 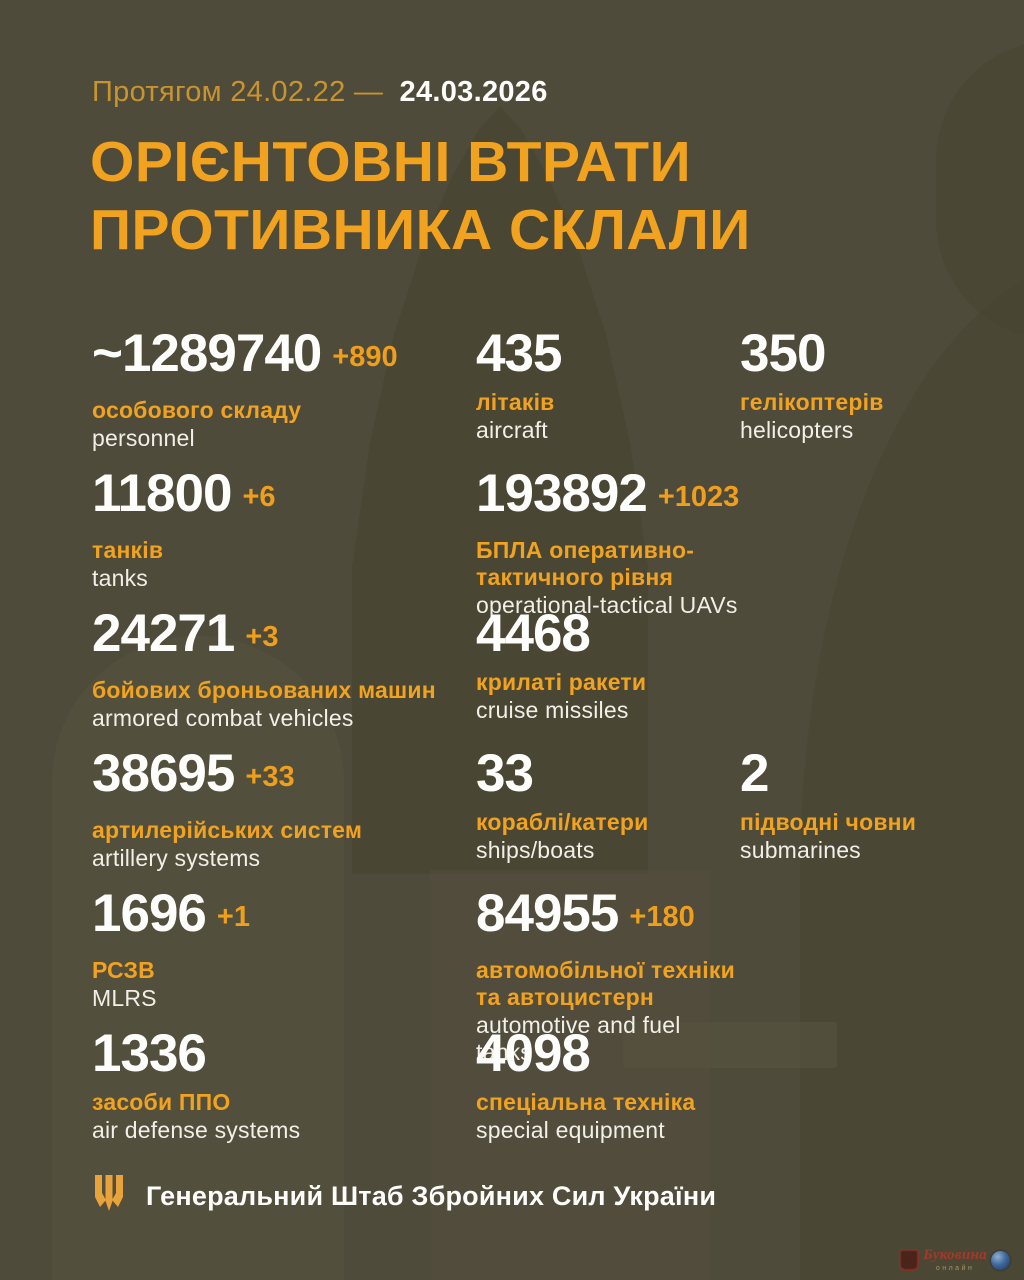 I want to click on stat-number: 4468, so click(x=533, y=633).